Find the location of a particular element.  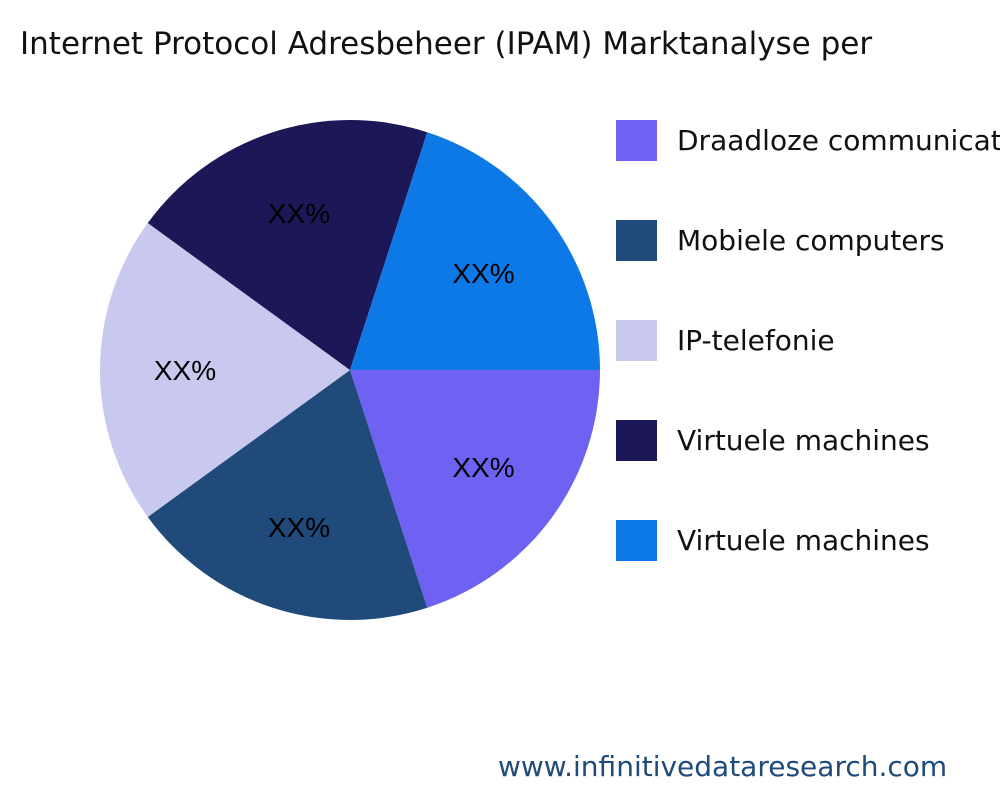

data-label-2: XX% is located at coordinates (185, 370).